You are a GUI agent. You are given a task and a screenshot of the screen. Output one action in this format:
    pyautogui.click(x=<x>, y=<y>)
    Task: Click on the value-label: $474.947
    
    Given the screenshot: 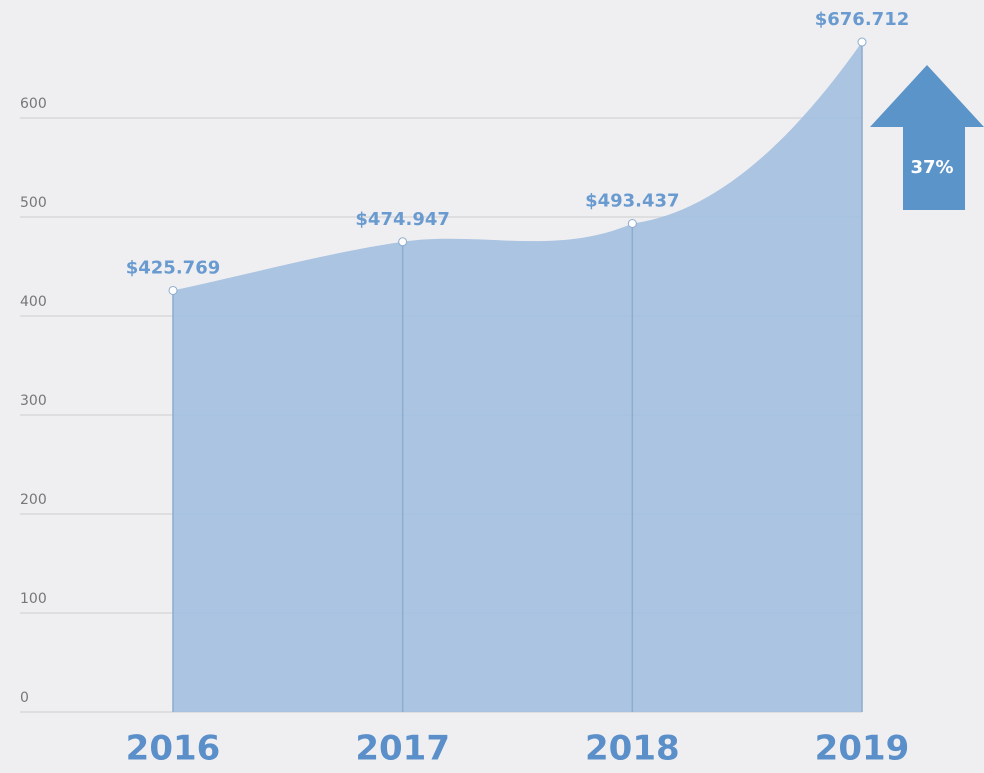 What is the action you would take?
    pyautogui.click(x=402, y=219)
    